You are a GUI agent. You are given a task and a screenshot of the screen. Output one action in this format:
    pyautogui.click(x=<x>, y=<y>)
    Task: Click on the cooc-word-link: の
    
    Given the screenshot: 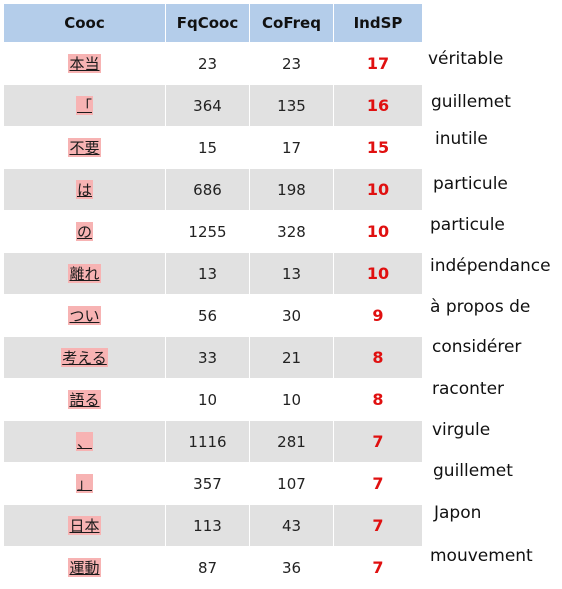 What is the action you would take?
    pyautogui.click(x=84, y=231)
    